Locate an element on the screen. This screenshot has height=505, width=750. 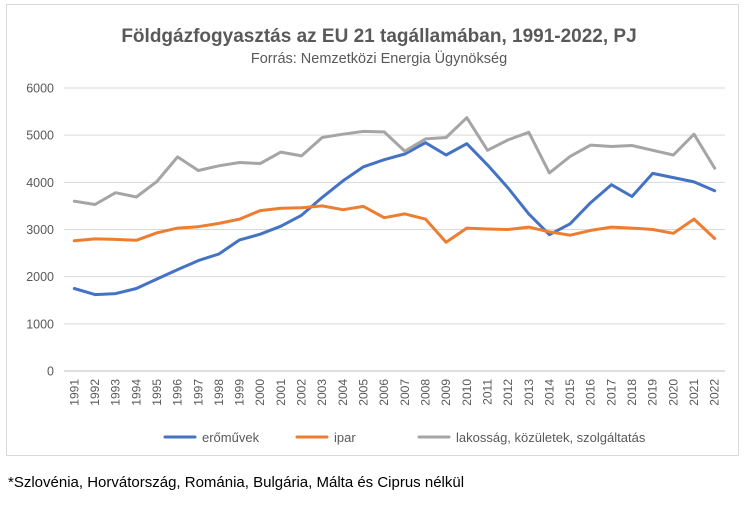
x-tick-label: 1994 is located at coordinates (136, 392).